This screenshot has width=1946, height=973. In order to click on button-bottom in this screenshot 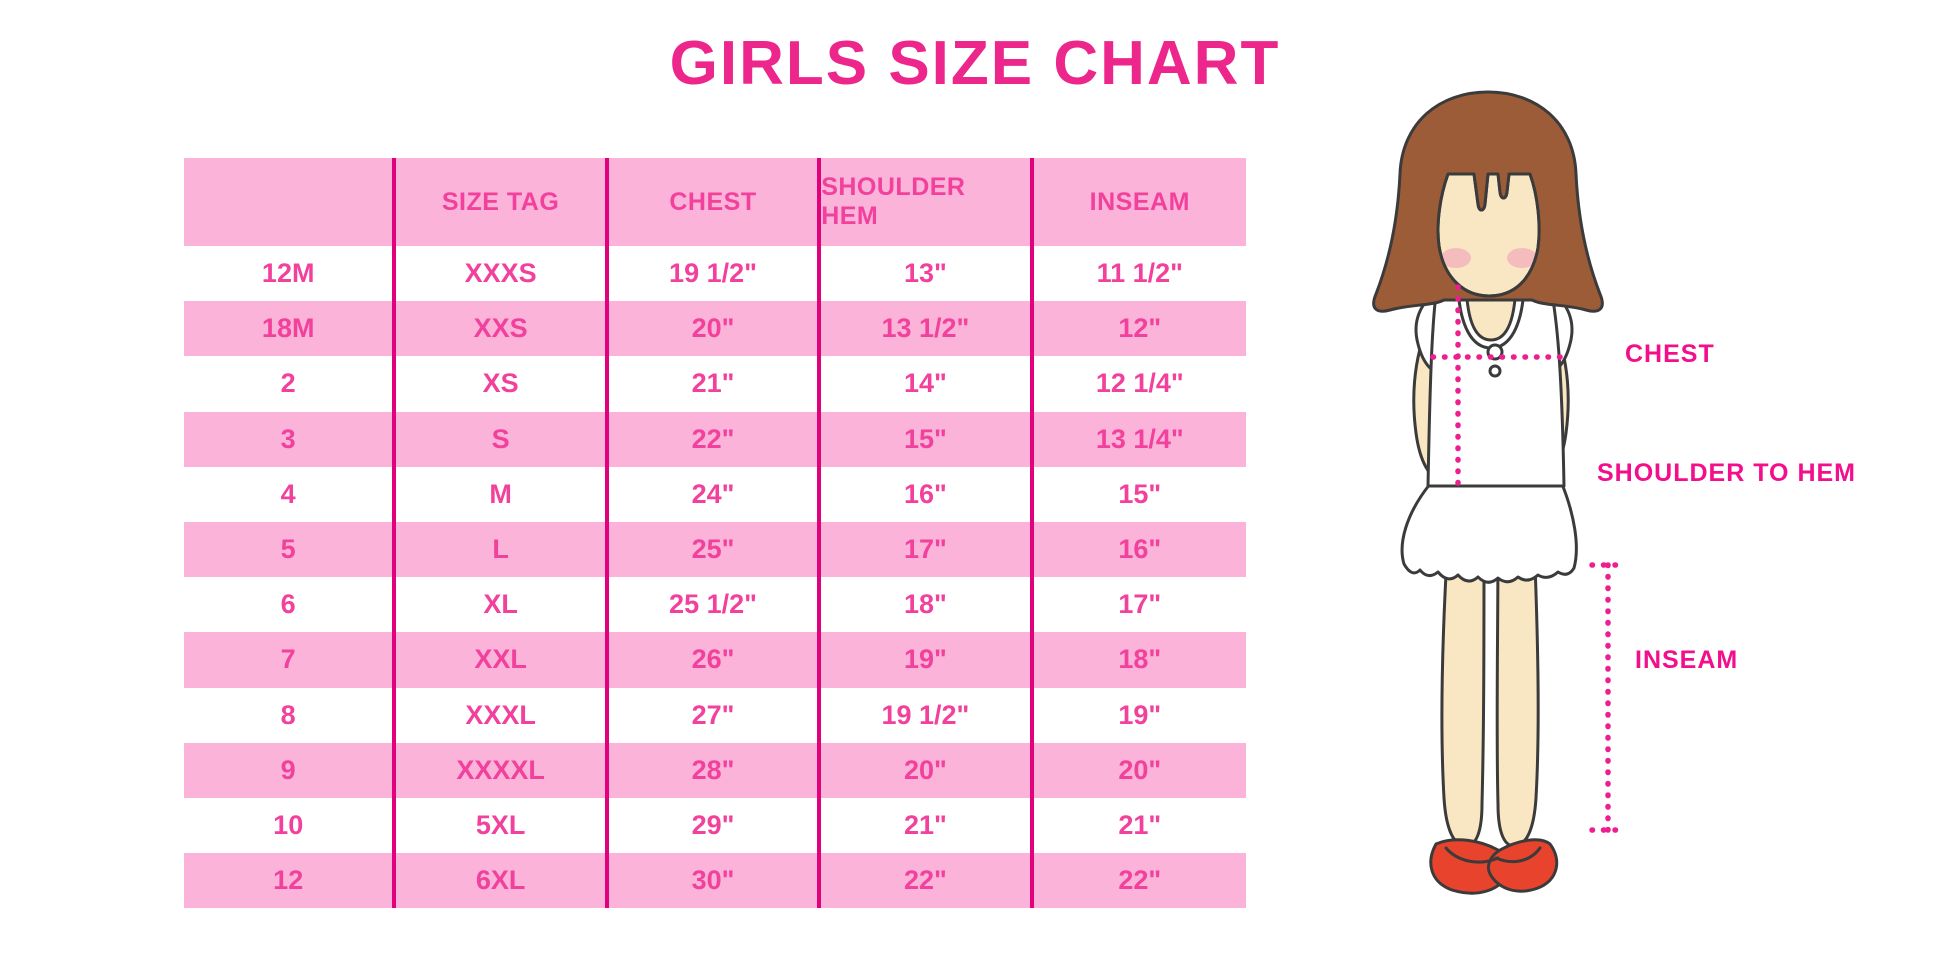, I will do `click(1495, 371)`.